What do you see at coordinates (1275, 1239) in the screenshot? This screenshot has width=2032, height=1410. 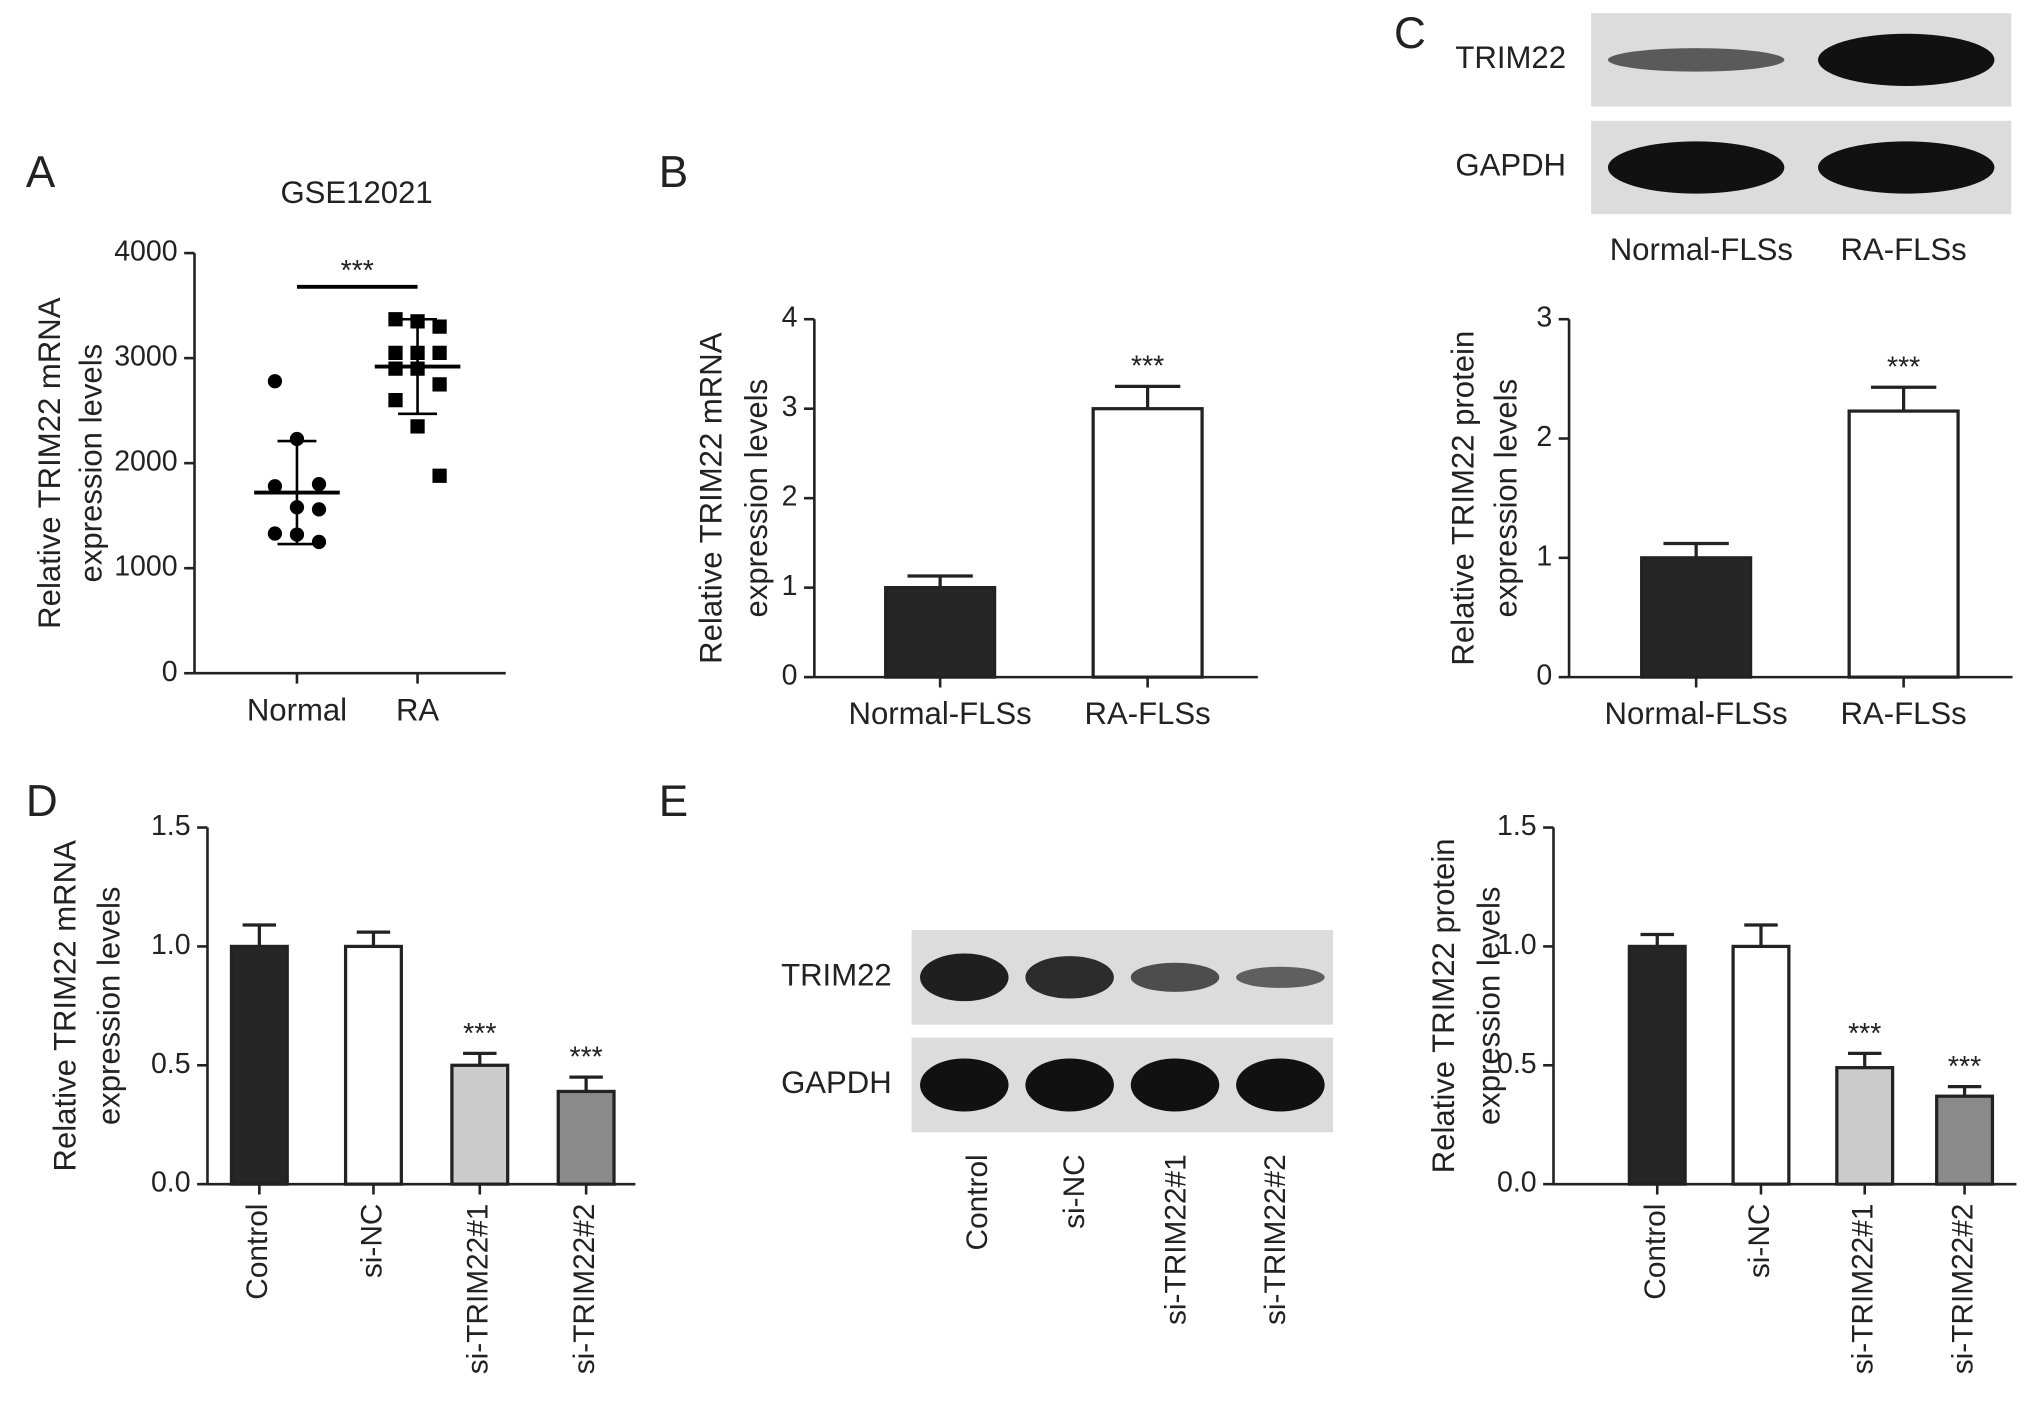 I see `blot-lane-label: si-TRIM22#2` at bounding box center [1275, 1239].